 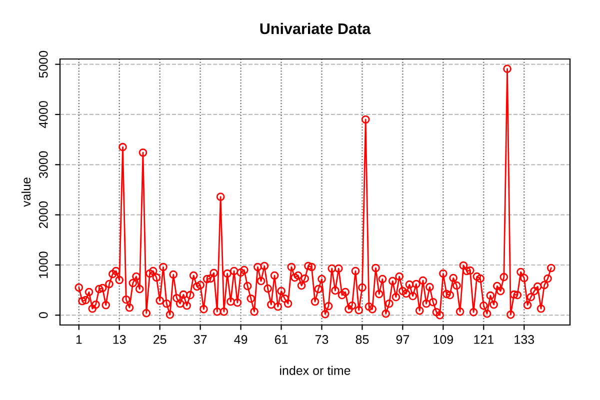 What do you see at coordinates (160, 339) in the screenshot?
I see `x-tick-label: 25` at bounding box center [160, 339].